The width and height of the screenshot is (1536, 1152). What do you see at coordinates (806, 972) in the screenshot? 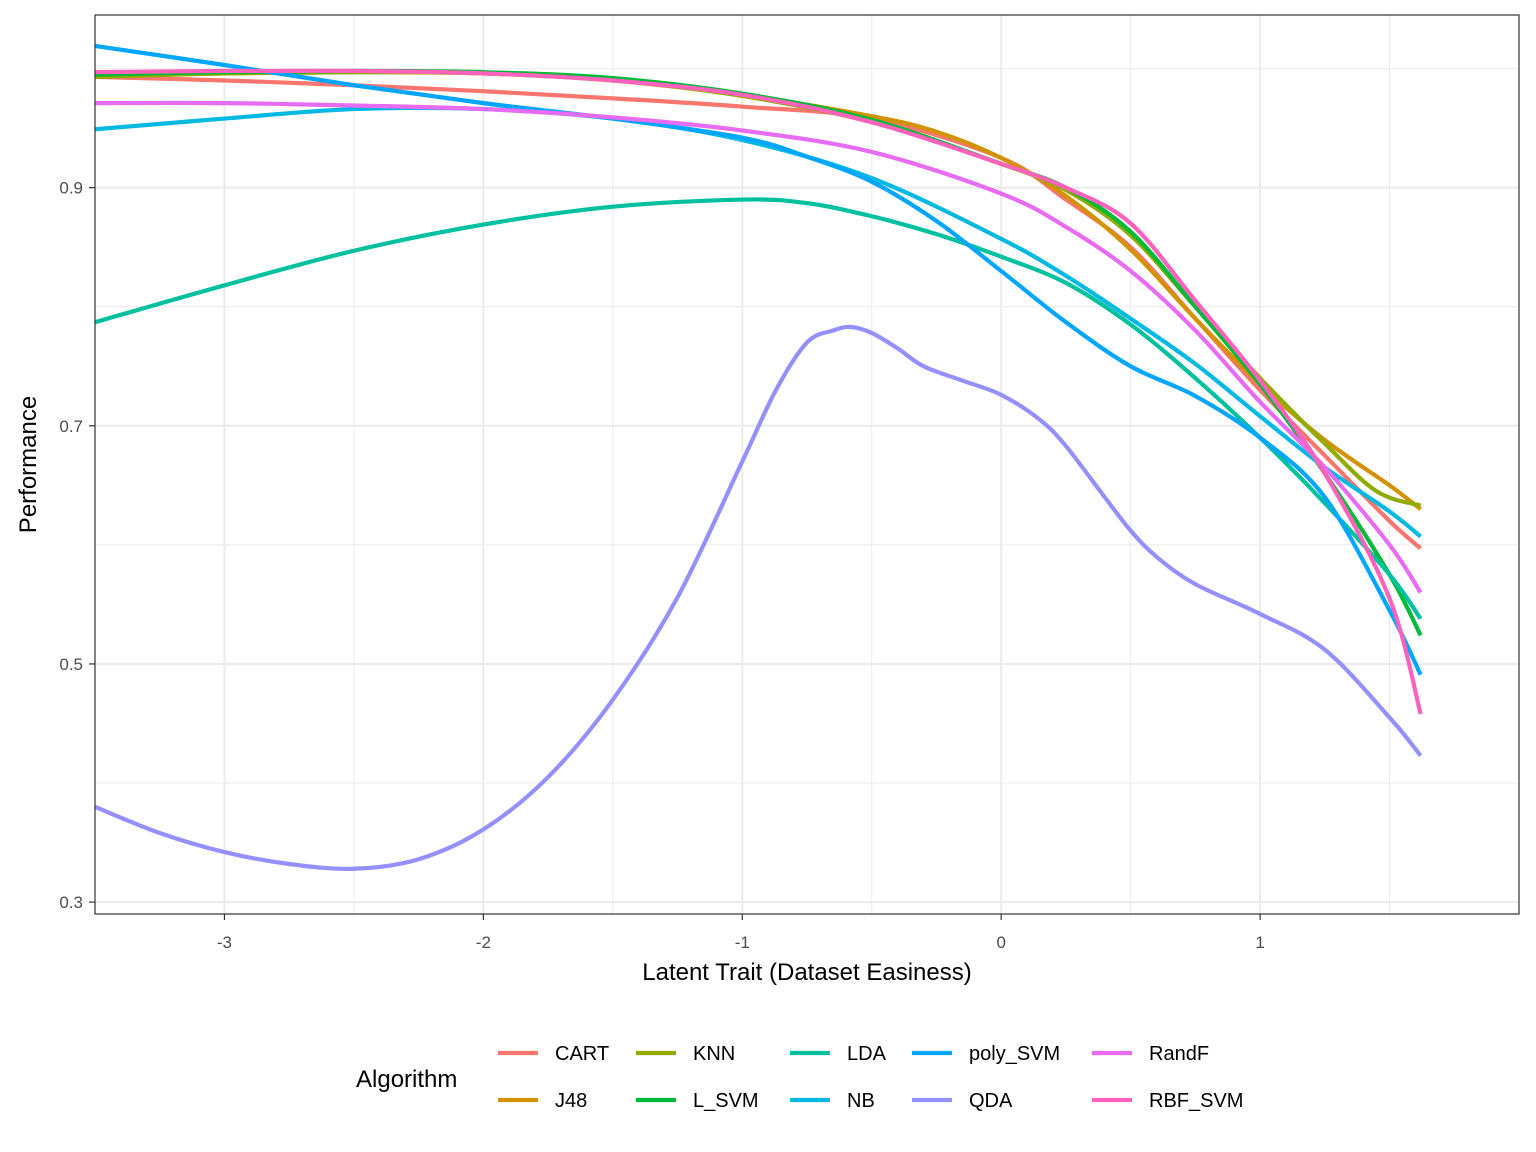
I see `x-axis-title: Latent Trait (Dataset Easiness)` at bounding box center [806, 972].